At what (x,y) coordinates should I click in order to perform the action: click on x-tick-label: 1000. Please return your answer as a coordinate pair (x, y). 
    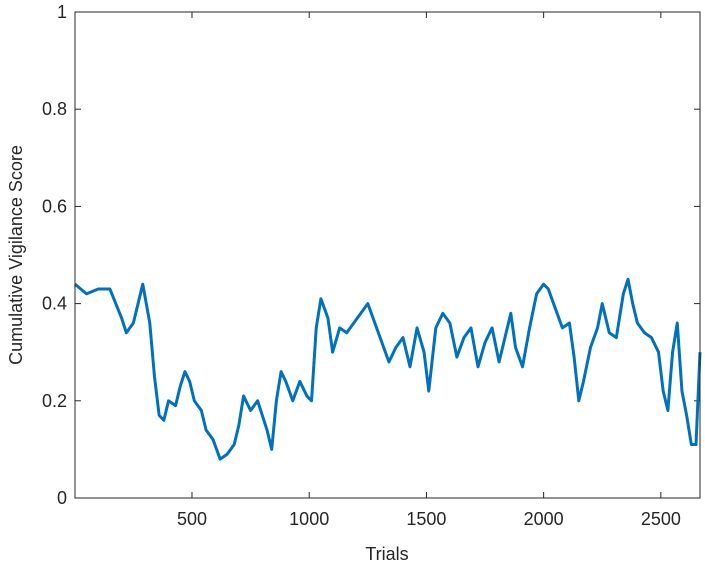
    Looking at the image, I should click on (309, 519).